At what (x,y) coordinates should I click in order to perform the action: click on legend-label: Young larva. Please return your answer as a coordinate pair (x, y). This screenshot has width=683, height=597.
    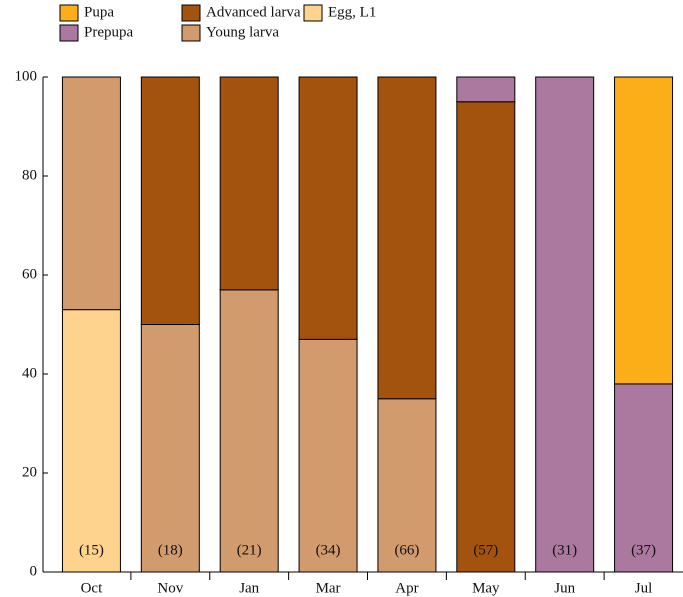
    Looking at the image, I should click on (242, 32).